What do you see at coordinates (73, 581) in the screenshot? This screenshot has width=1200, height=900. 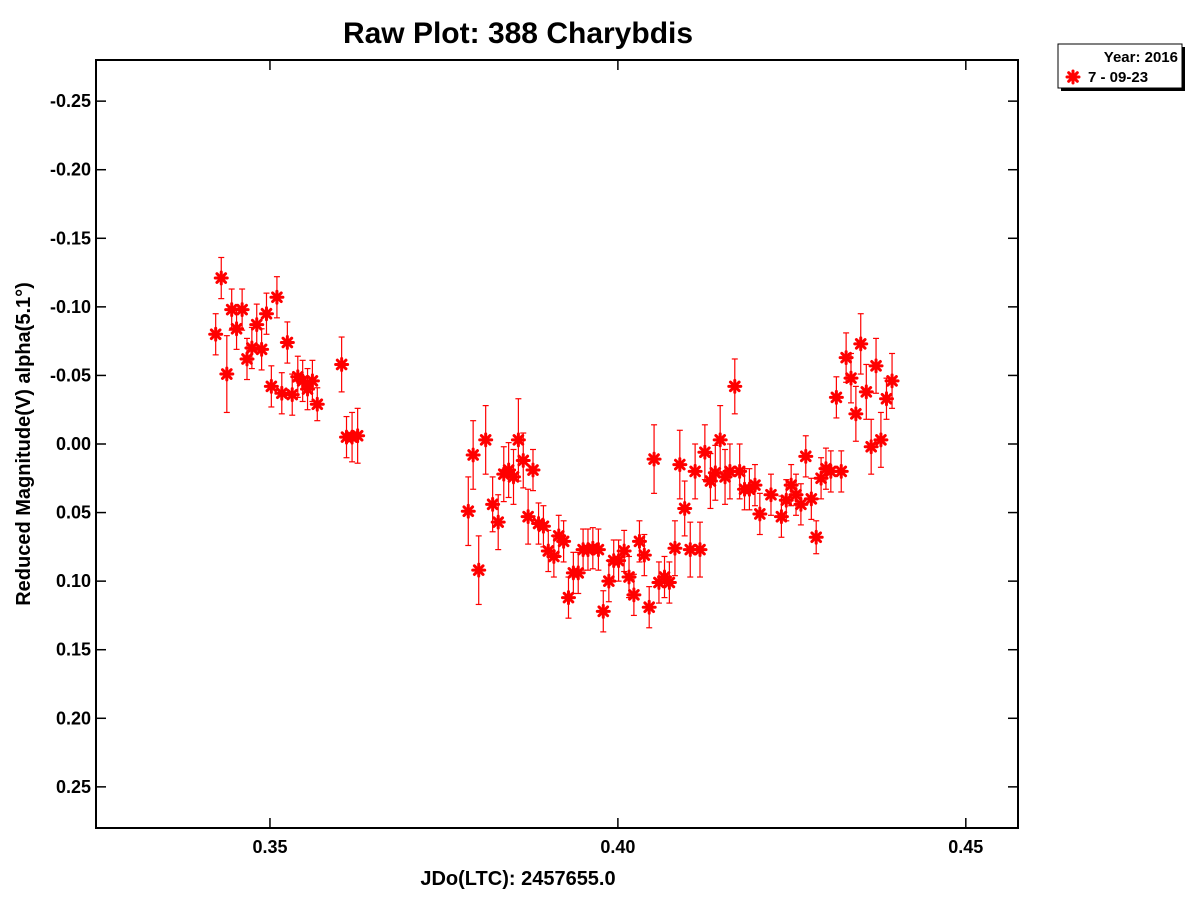 I see `y-tick-label: 0.10` at bounding box center [73, 581].